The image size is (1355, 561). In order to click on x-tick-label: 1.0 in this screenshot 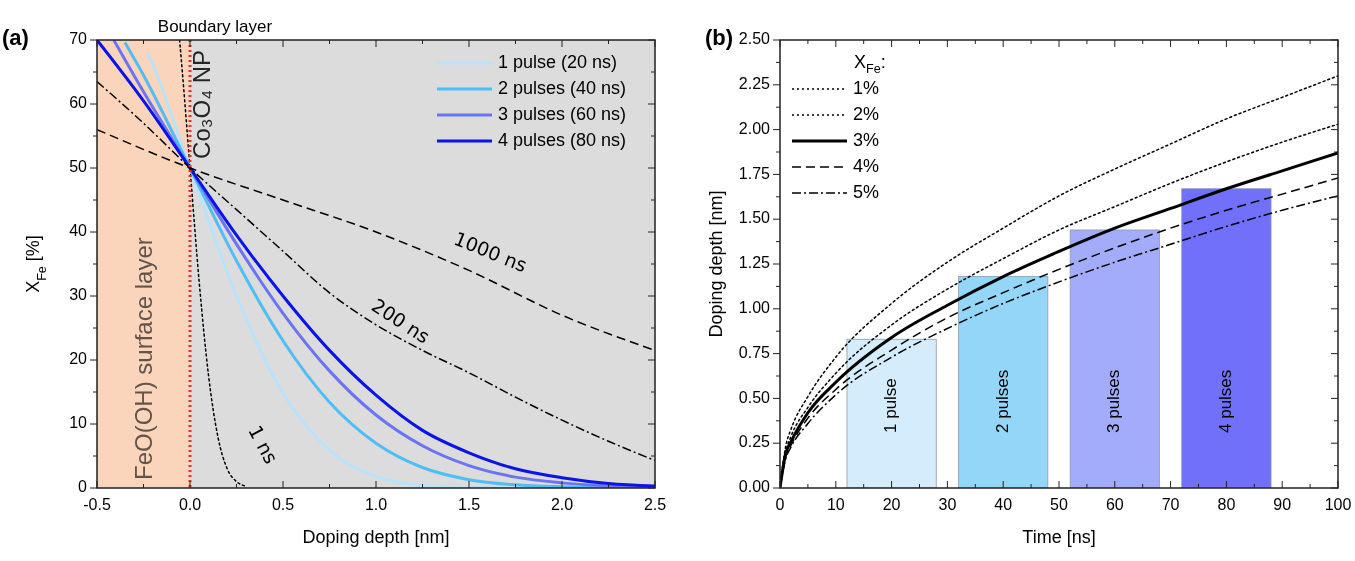, I will do `click(376, 504)`.